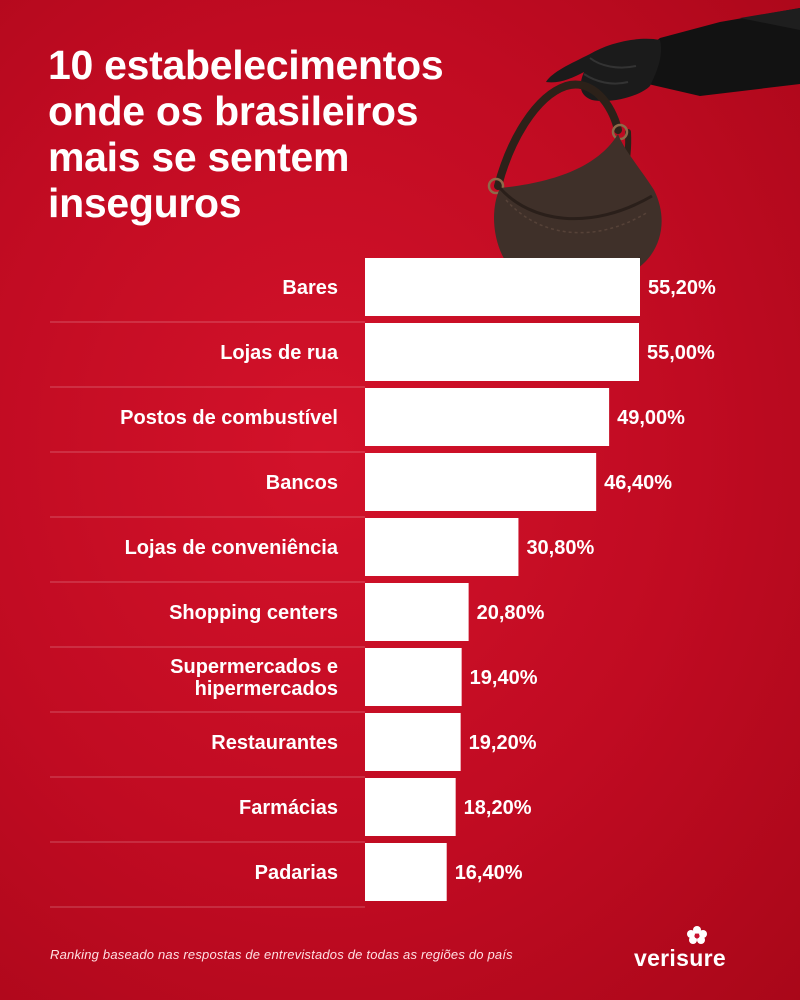  Describe the element at coordinates (503, 743) in the screenshot. I see `value-label: 19,20%` at that location.